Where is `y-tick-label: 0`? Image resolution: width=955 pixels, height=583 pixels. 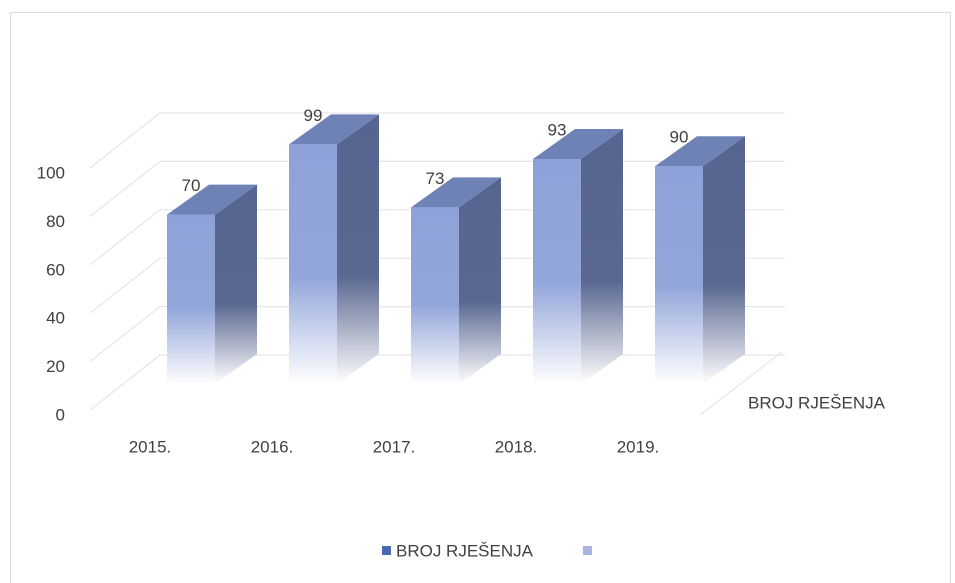 y-tick-label: 0 is located at coordinates (60, 414).